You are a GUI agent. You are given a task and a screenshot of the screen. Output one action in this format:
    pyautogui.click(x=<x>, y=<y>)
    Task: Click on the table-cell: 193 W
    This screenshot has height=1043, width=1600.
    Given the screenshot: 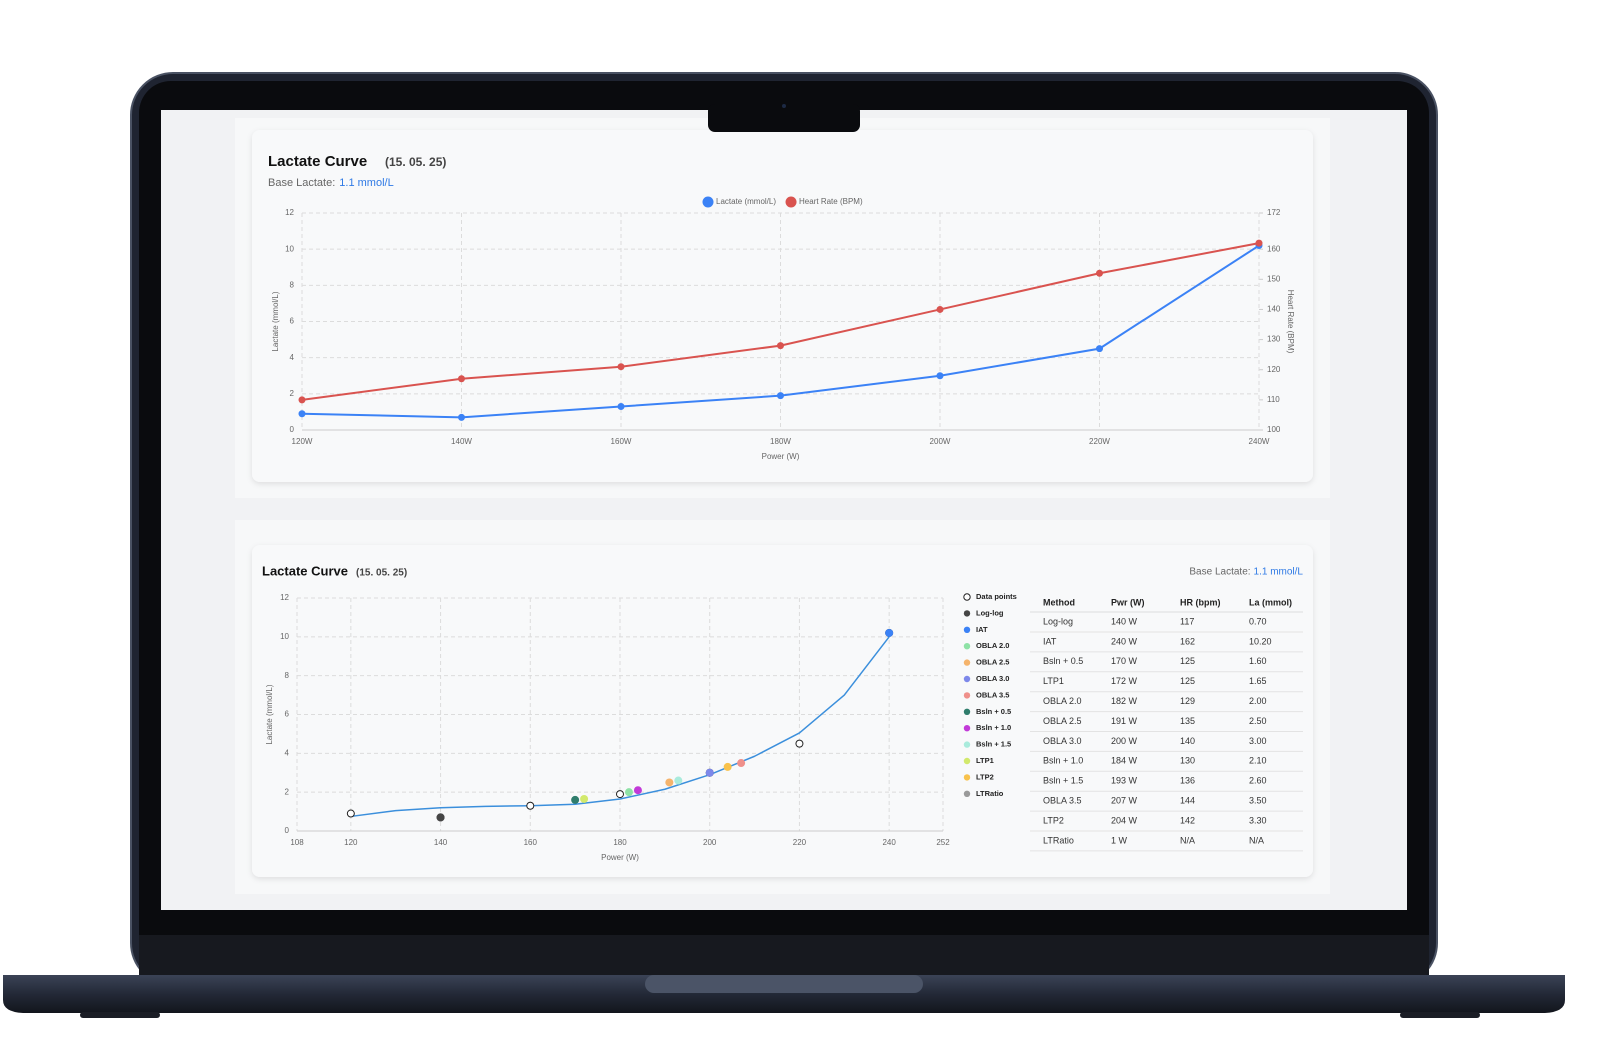 What is the action you would take?
    pyautogui.click(x=1124, y=781)
    